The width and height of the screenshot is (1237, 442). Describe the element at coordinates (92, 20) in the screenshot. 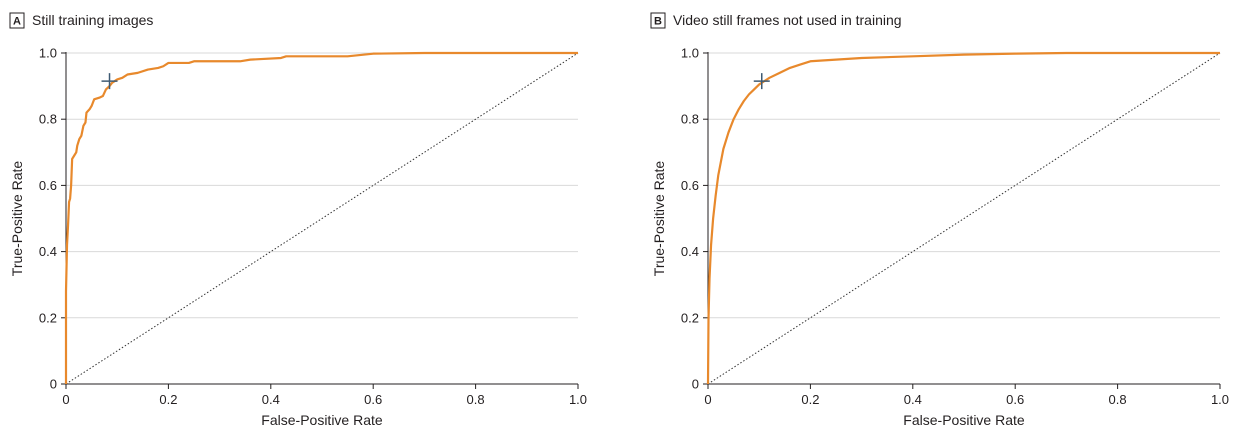

I see `panel-title: Still training images` at that location.